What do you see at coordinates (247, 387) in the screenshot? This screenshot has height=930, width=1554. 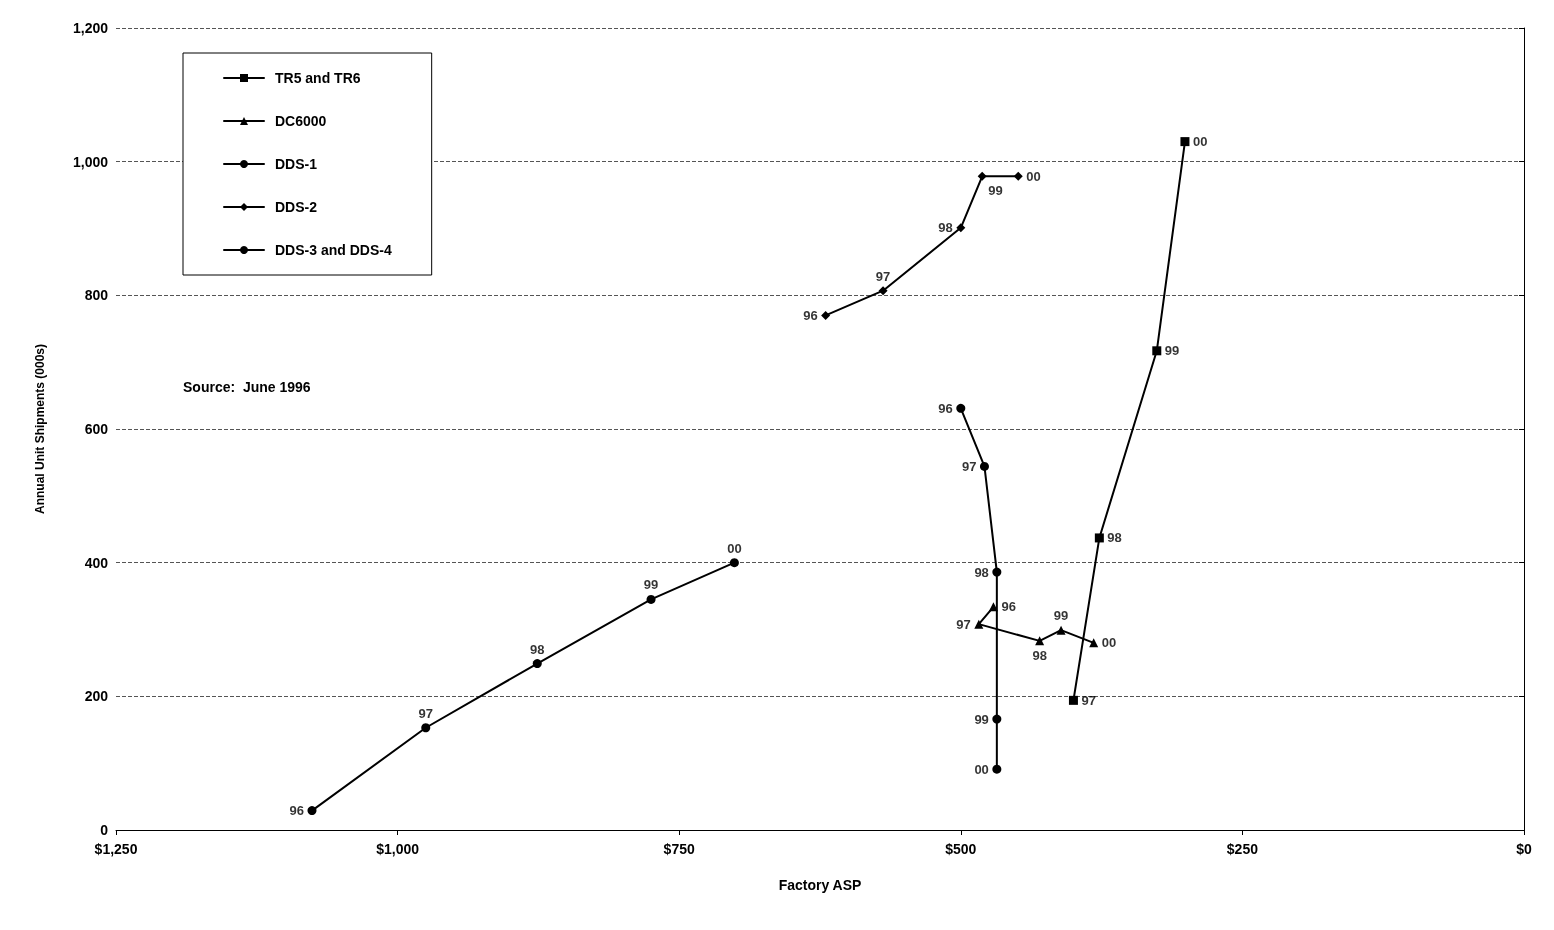 I see `annotation: Source: June 1996` at bounding box center [247, 387].